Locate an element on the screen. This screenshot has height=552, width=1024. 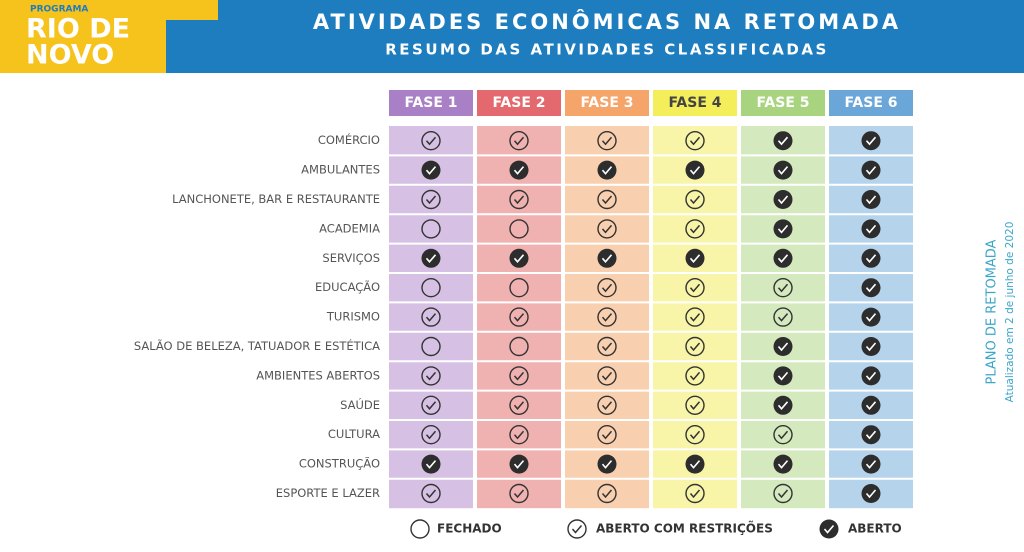
activity-label: SERVIÇOS is located at coordinates (351, 258).